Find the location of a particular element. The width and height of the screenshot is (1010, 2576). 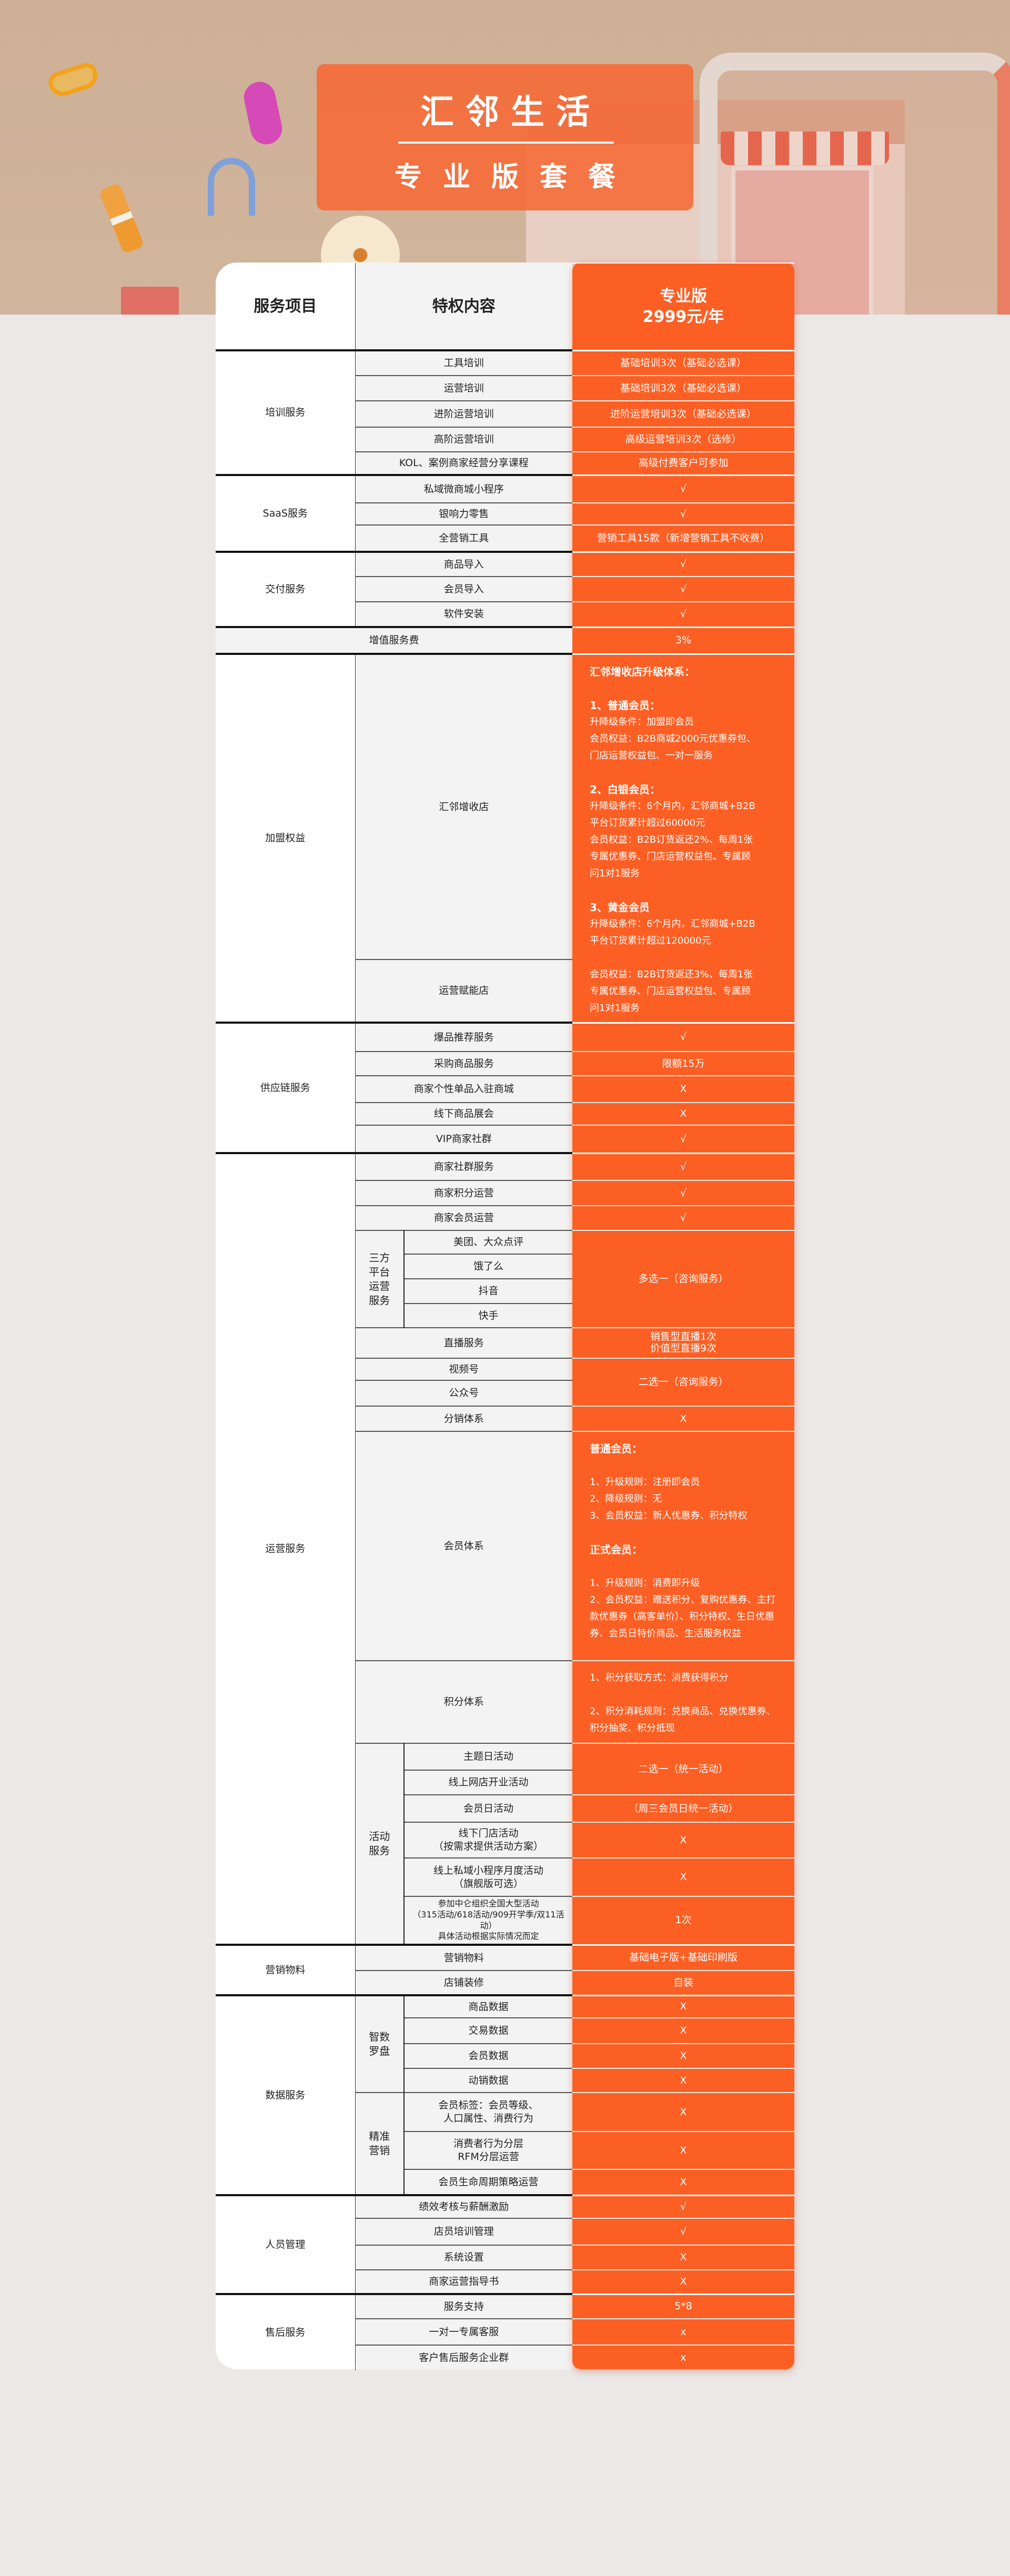

feature-cell: 线上网店开业活动 is located at coordinates (488, 1782).